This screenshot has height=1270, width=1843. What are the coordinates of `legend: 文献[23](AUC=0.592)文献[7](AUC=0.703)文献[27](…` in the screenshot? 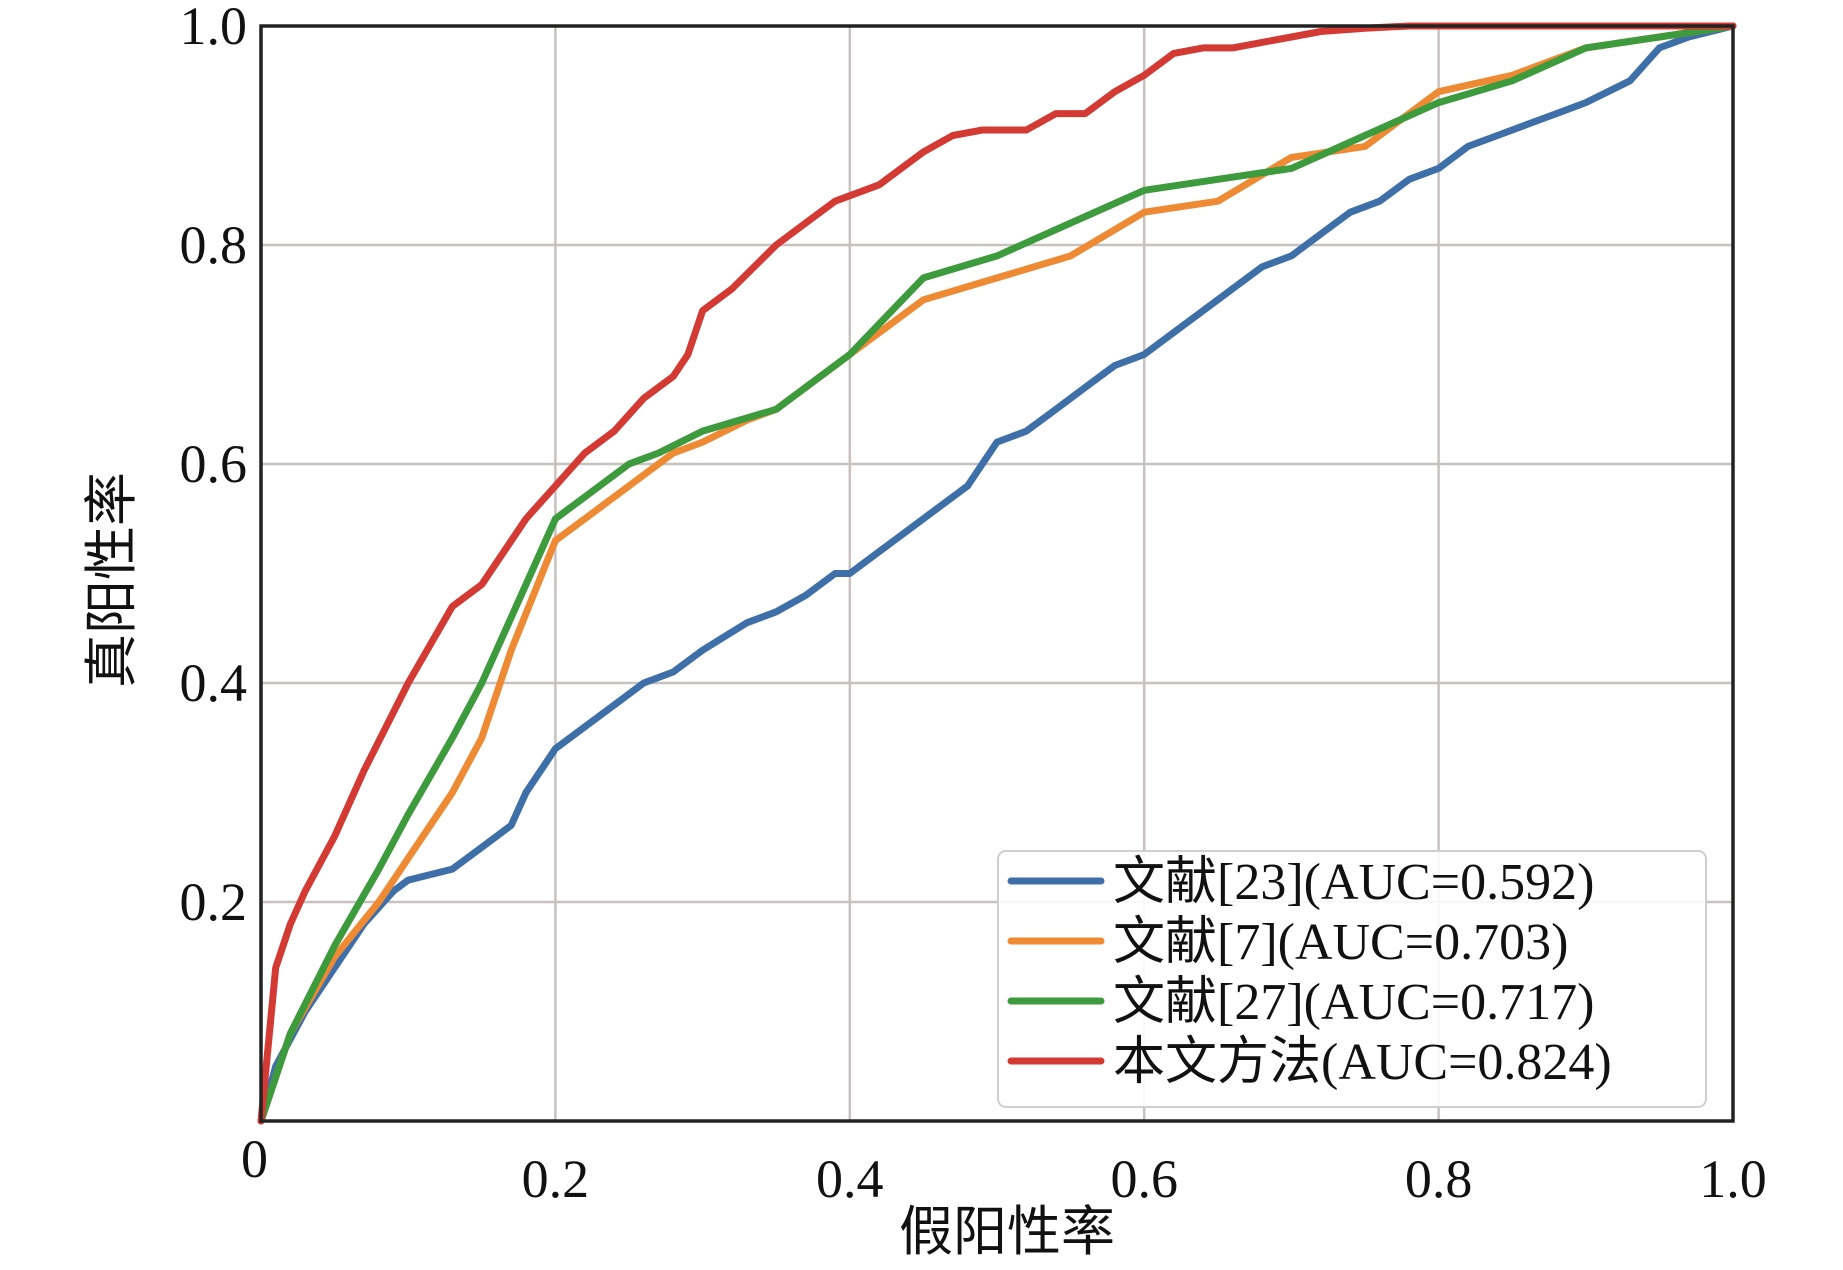 It's located at (1352, 979).